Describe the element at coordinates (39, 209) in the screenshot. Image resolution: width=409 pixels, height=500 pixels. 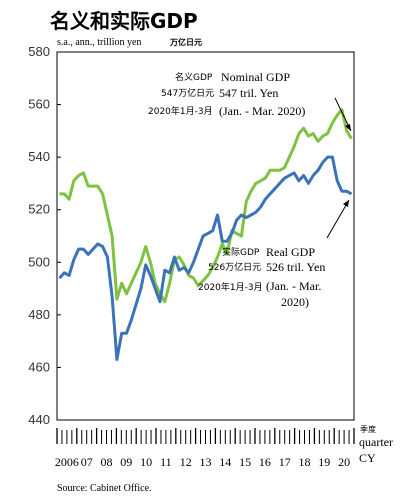
I see `y-tick-label: 520` at that location.